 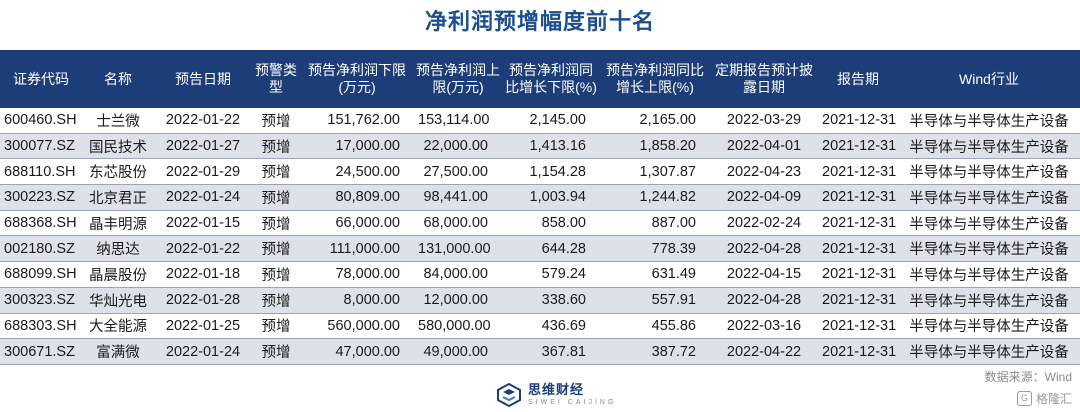 I want to click on table-cell: 2022-02-24, so click(x=764, y=223).